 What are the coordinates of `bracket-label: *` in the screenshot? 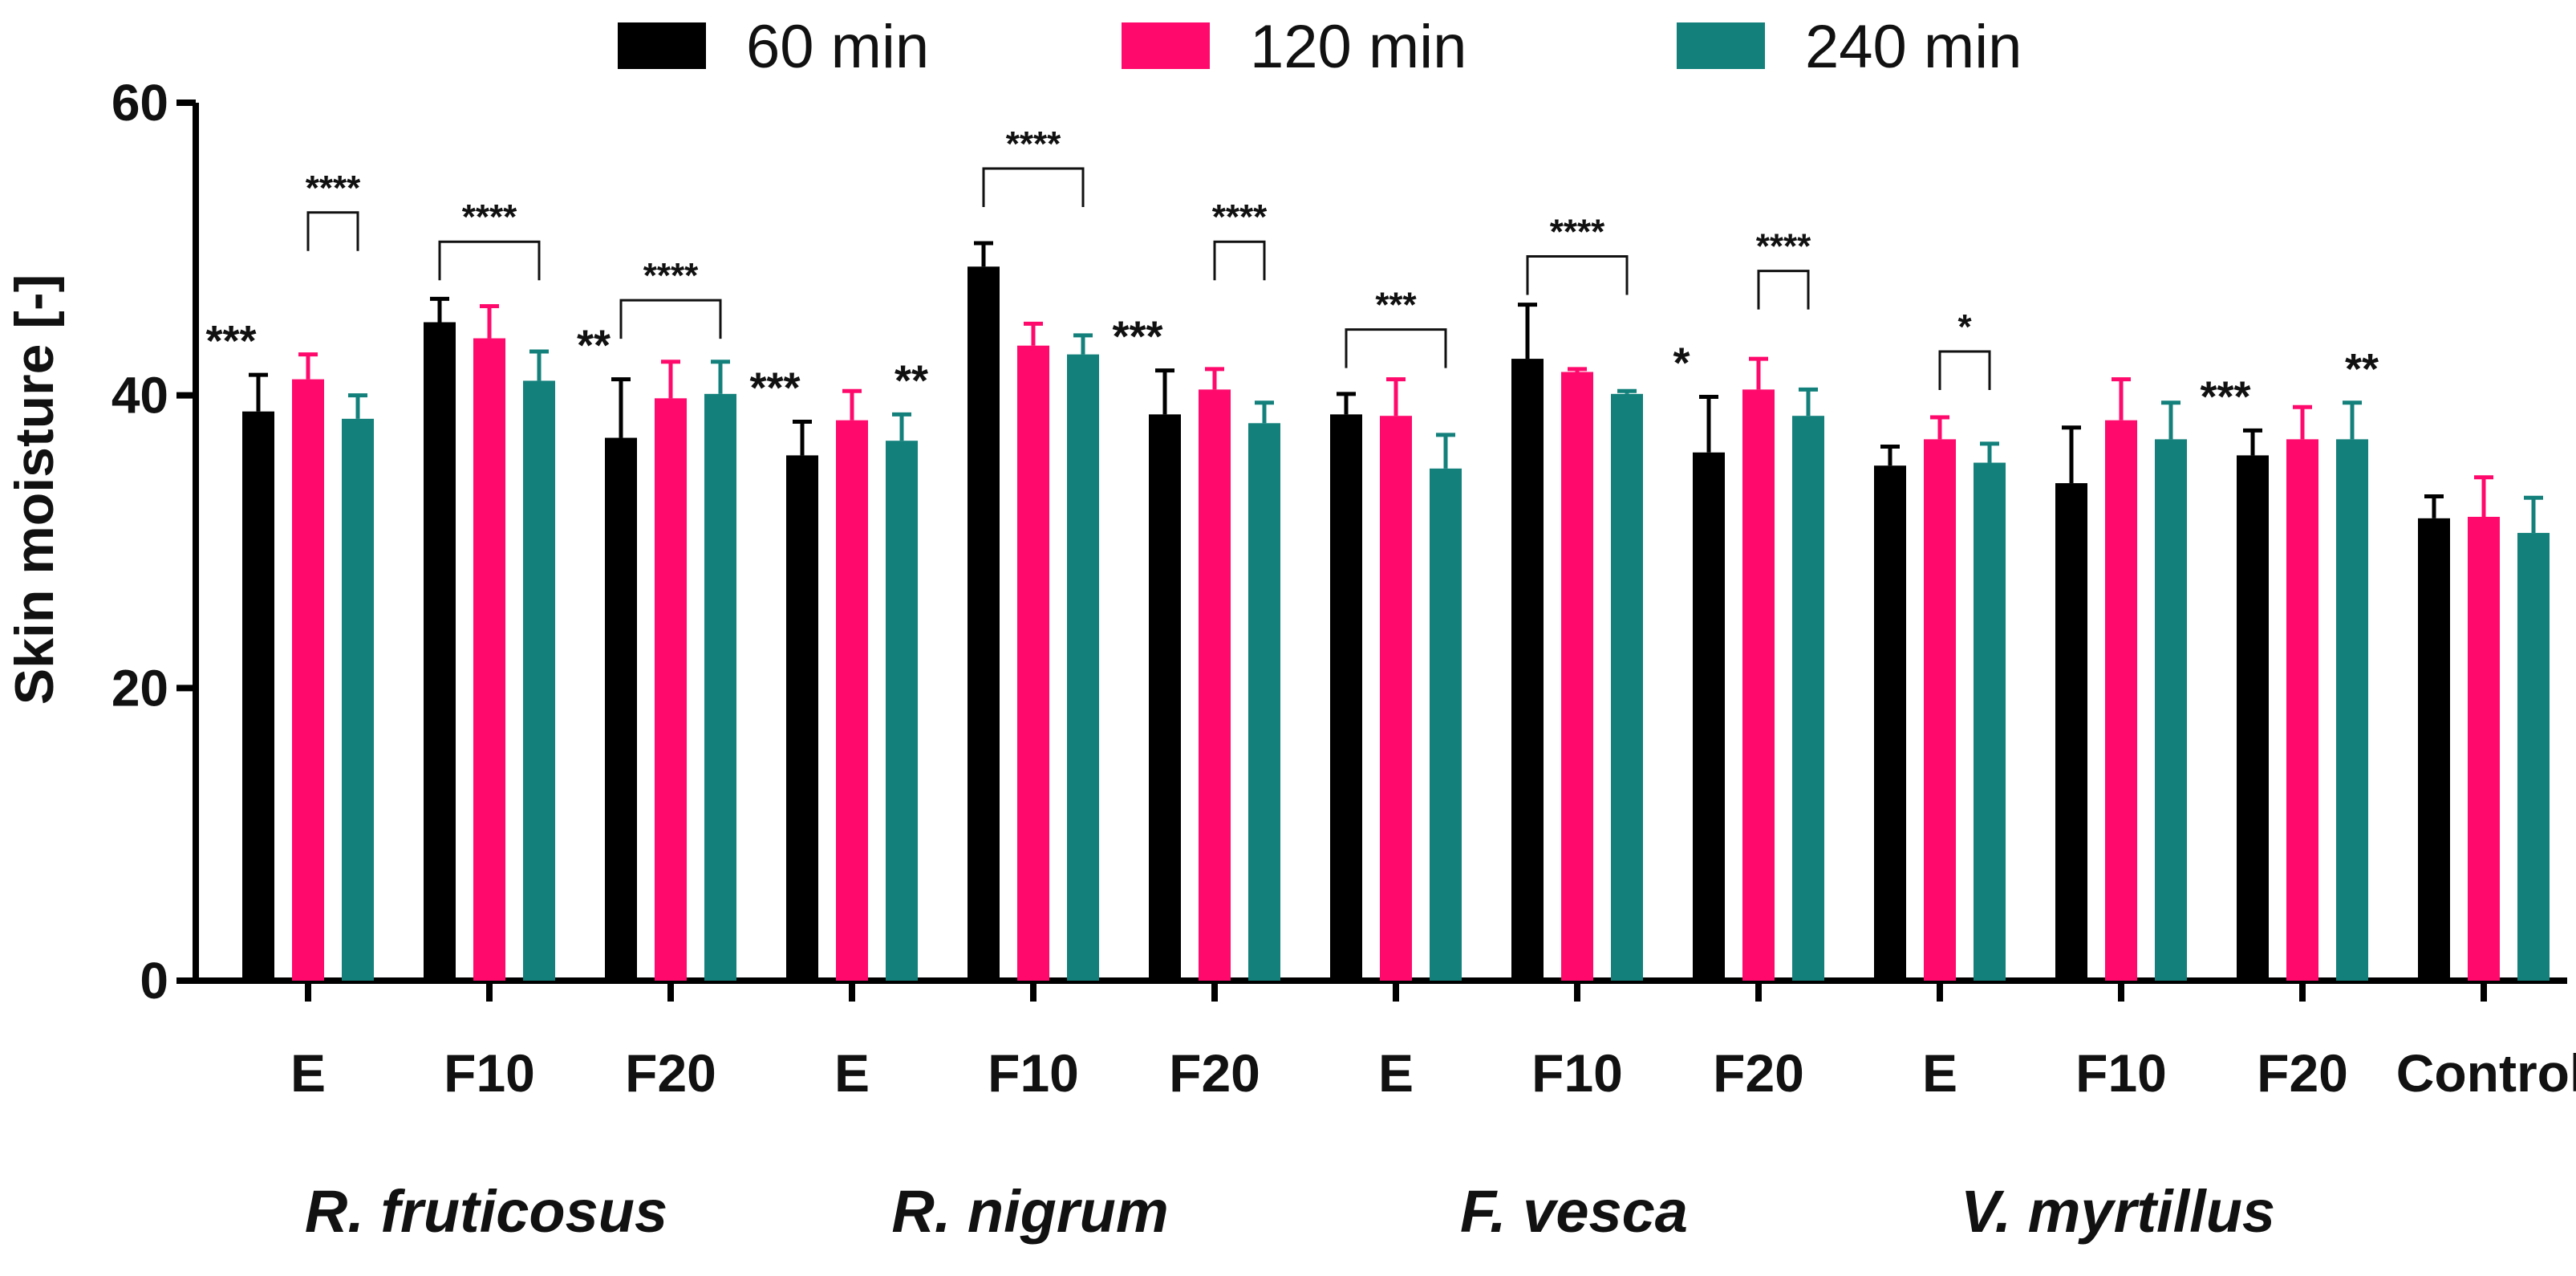 It's located at (1964, 327).